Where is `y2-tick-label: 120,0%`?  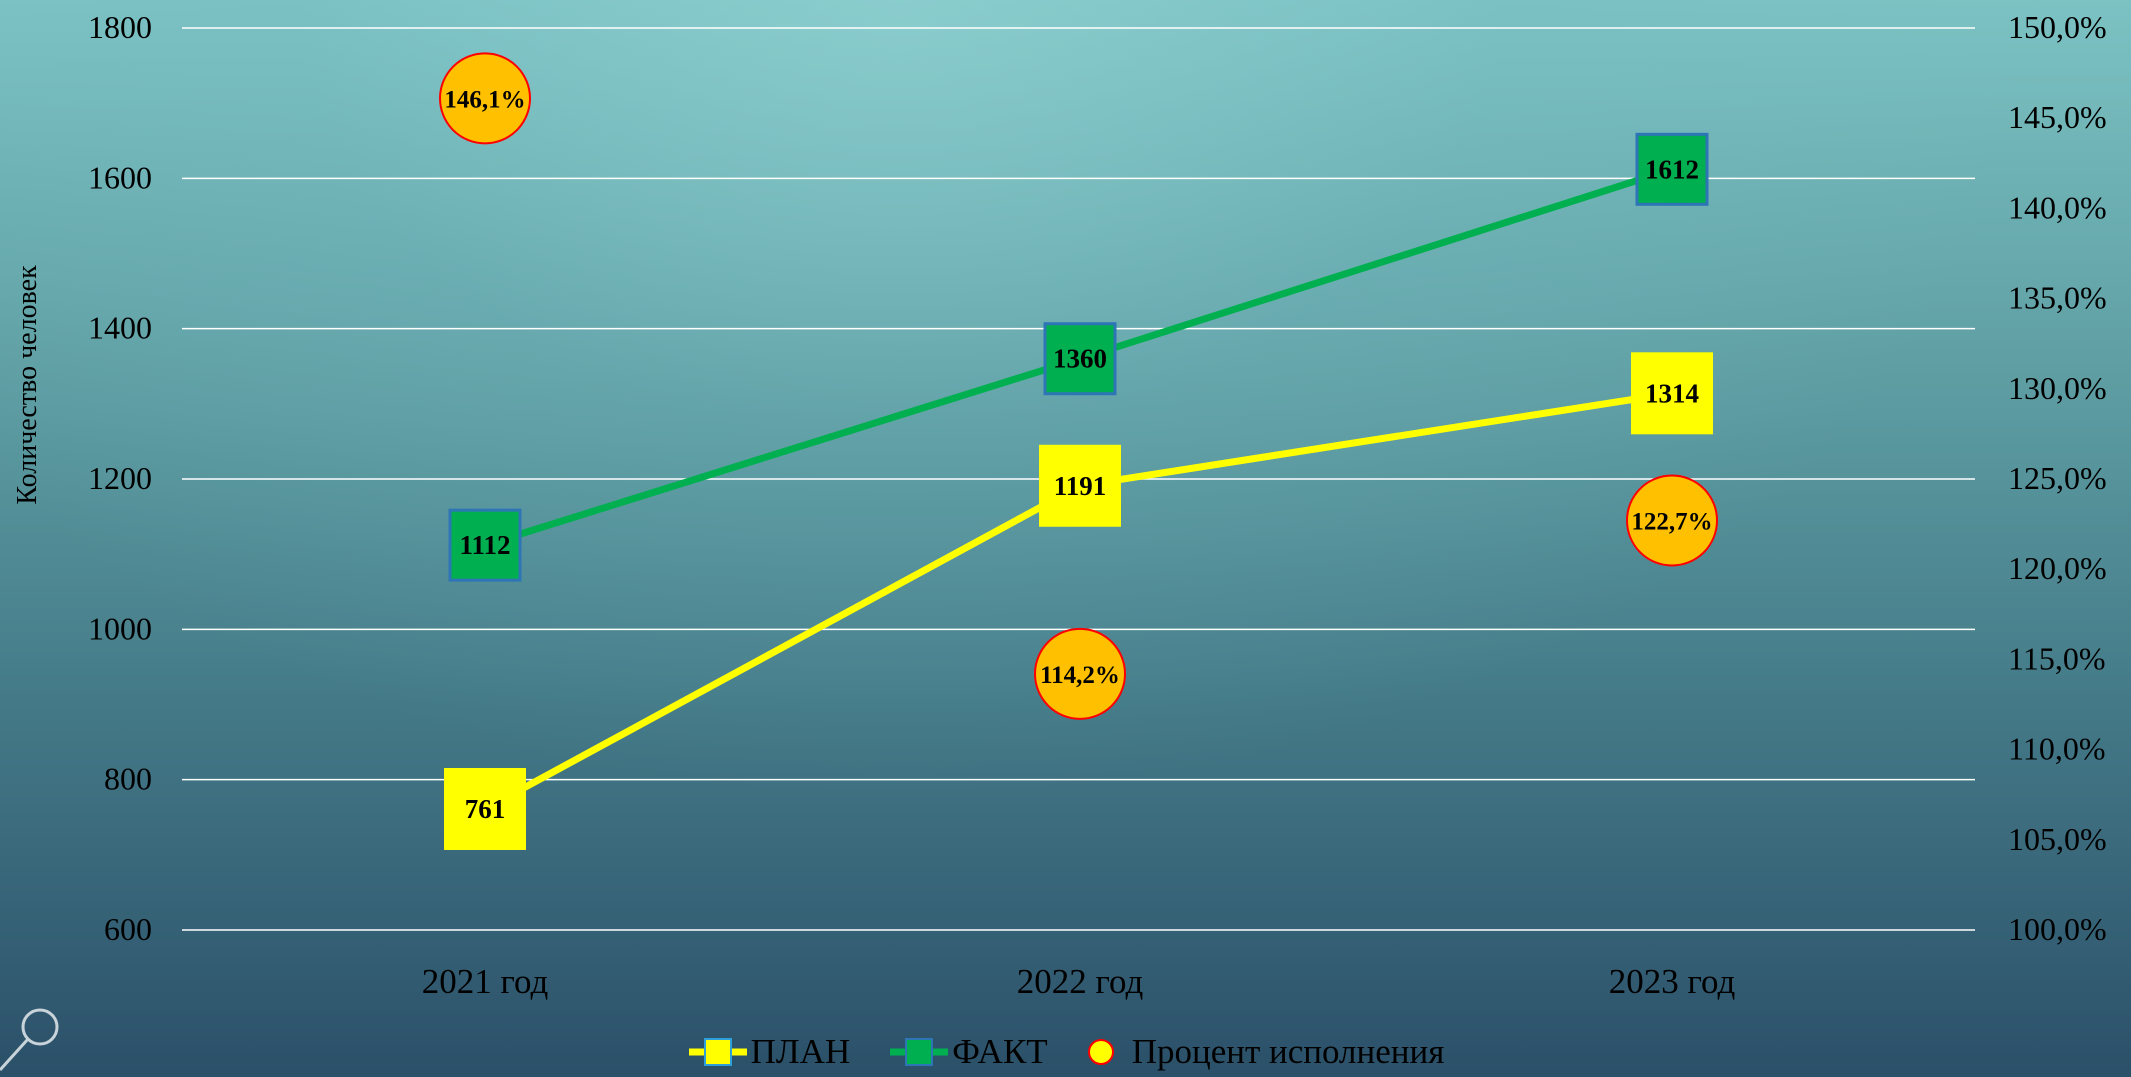
y2-tick-label: 120,0% is located at coordinates (2057, 568).